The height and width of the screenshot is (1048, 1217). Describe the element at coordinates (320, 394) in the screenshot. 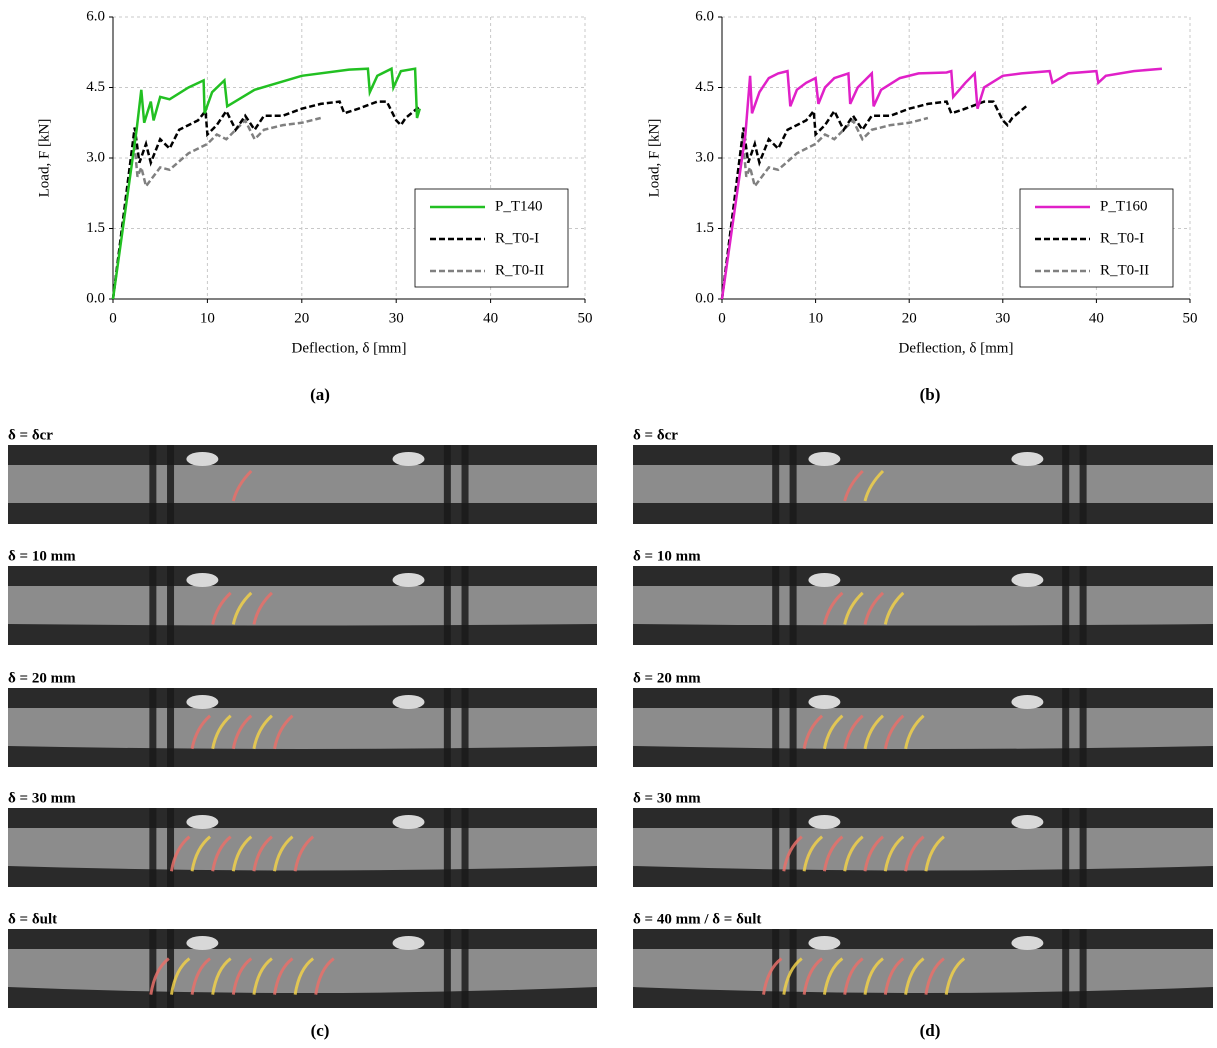

I see `panel-label: (a)` at that location.